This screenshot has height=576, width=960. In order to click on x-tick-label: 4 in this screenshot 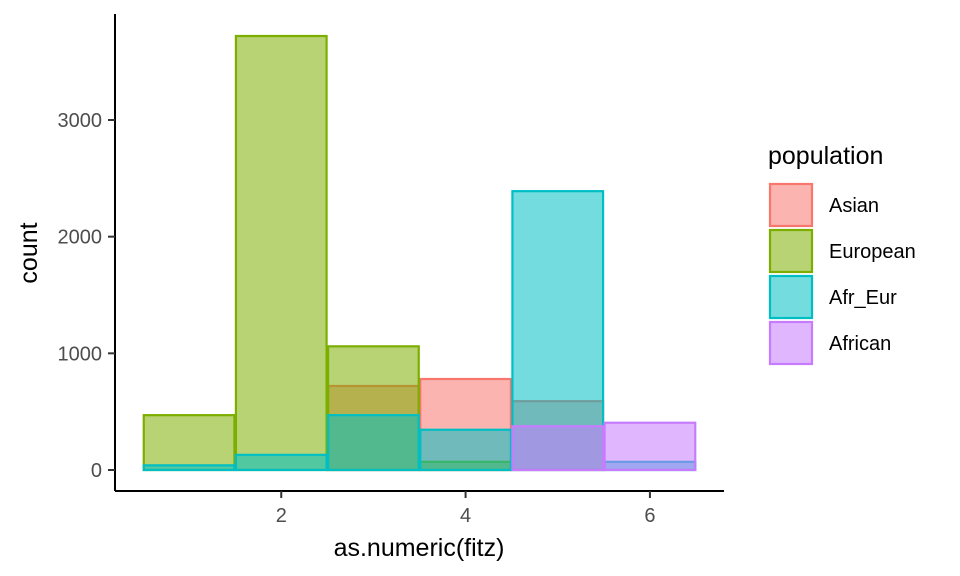, I will do `click(465, 516)`.